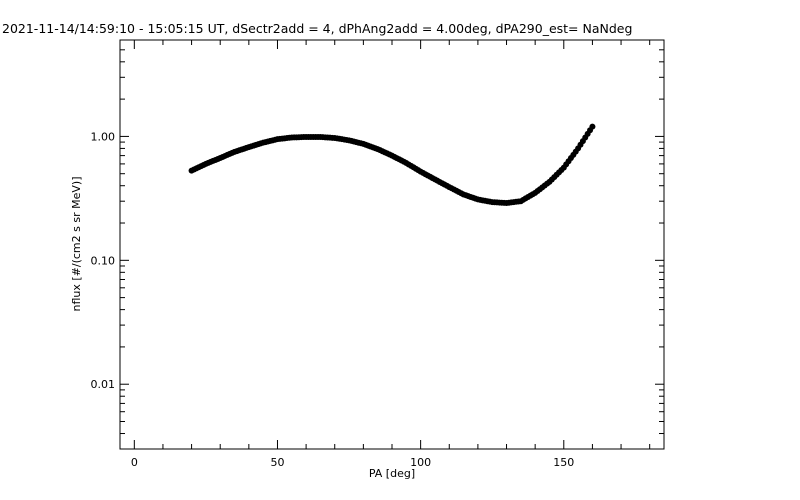 The image size is (800, 500). What do you see at coordinates (103, 384) in the screenshot?
I see `y-tick-label: 0.01` at bounding box center [103, 384].